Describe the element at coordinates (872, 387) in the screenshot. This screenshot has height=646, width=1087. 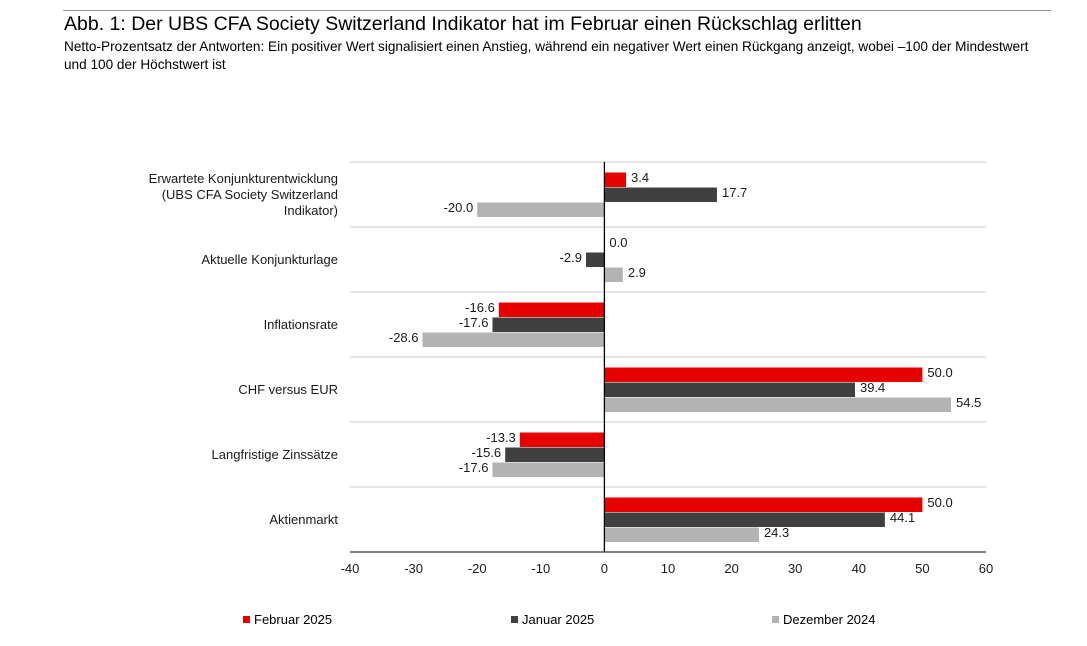
I see `value-label: 39.4` at that location.